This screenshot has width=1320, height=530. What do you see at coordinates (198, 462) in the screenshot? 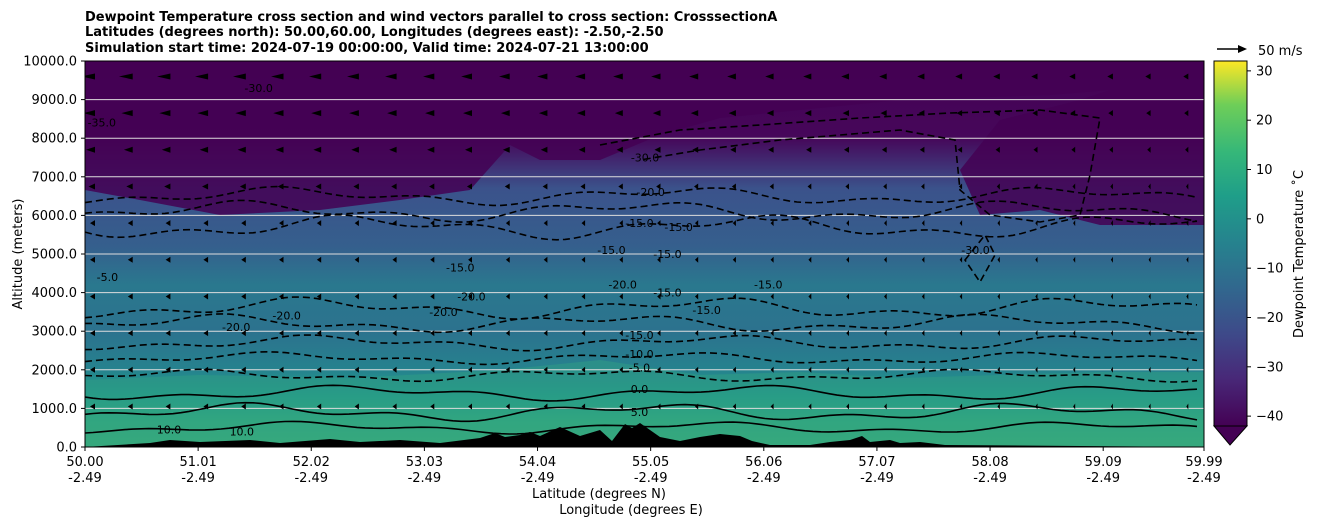
I see `x-tick-label-lat: 51.01` at bounding box center [198, 462].